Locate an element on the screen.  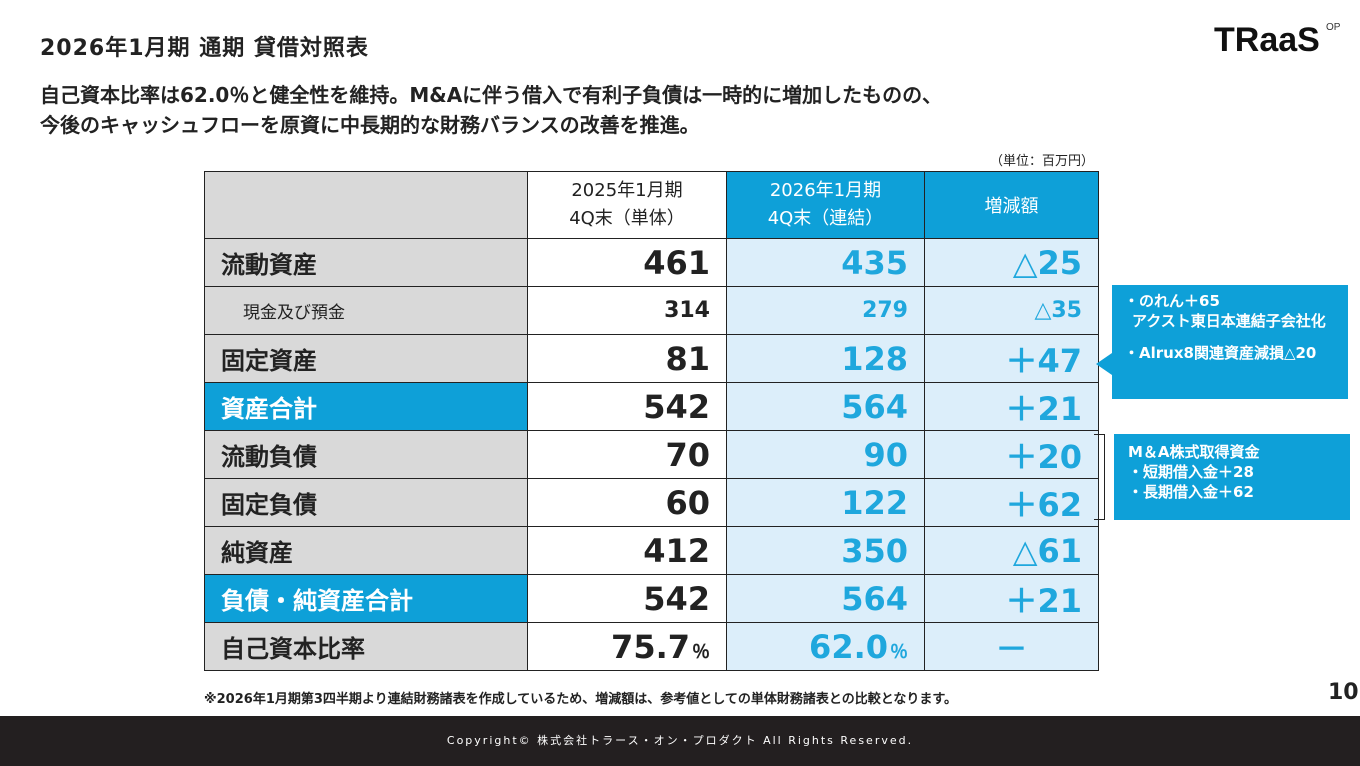
header-delta: 増減額 is located at coordinates (1011, 205).